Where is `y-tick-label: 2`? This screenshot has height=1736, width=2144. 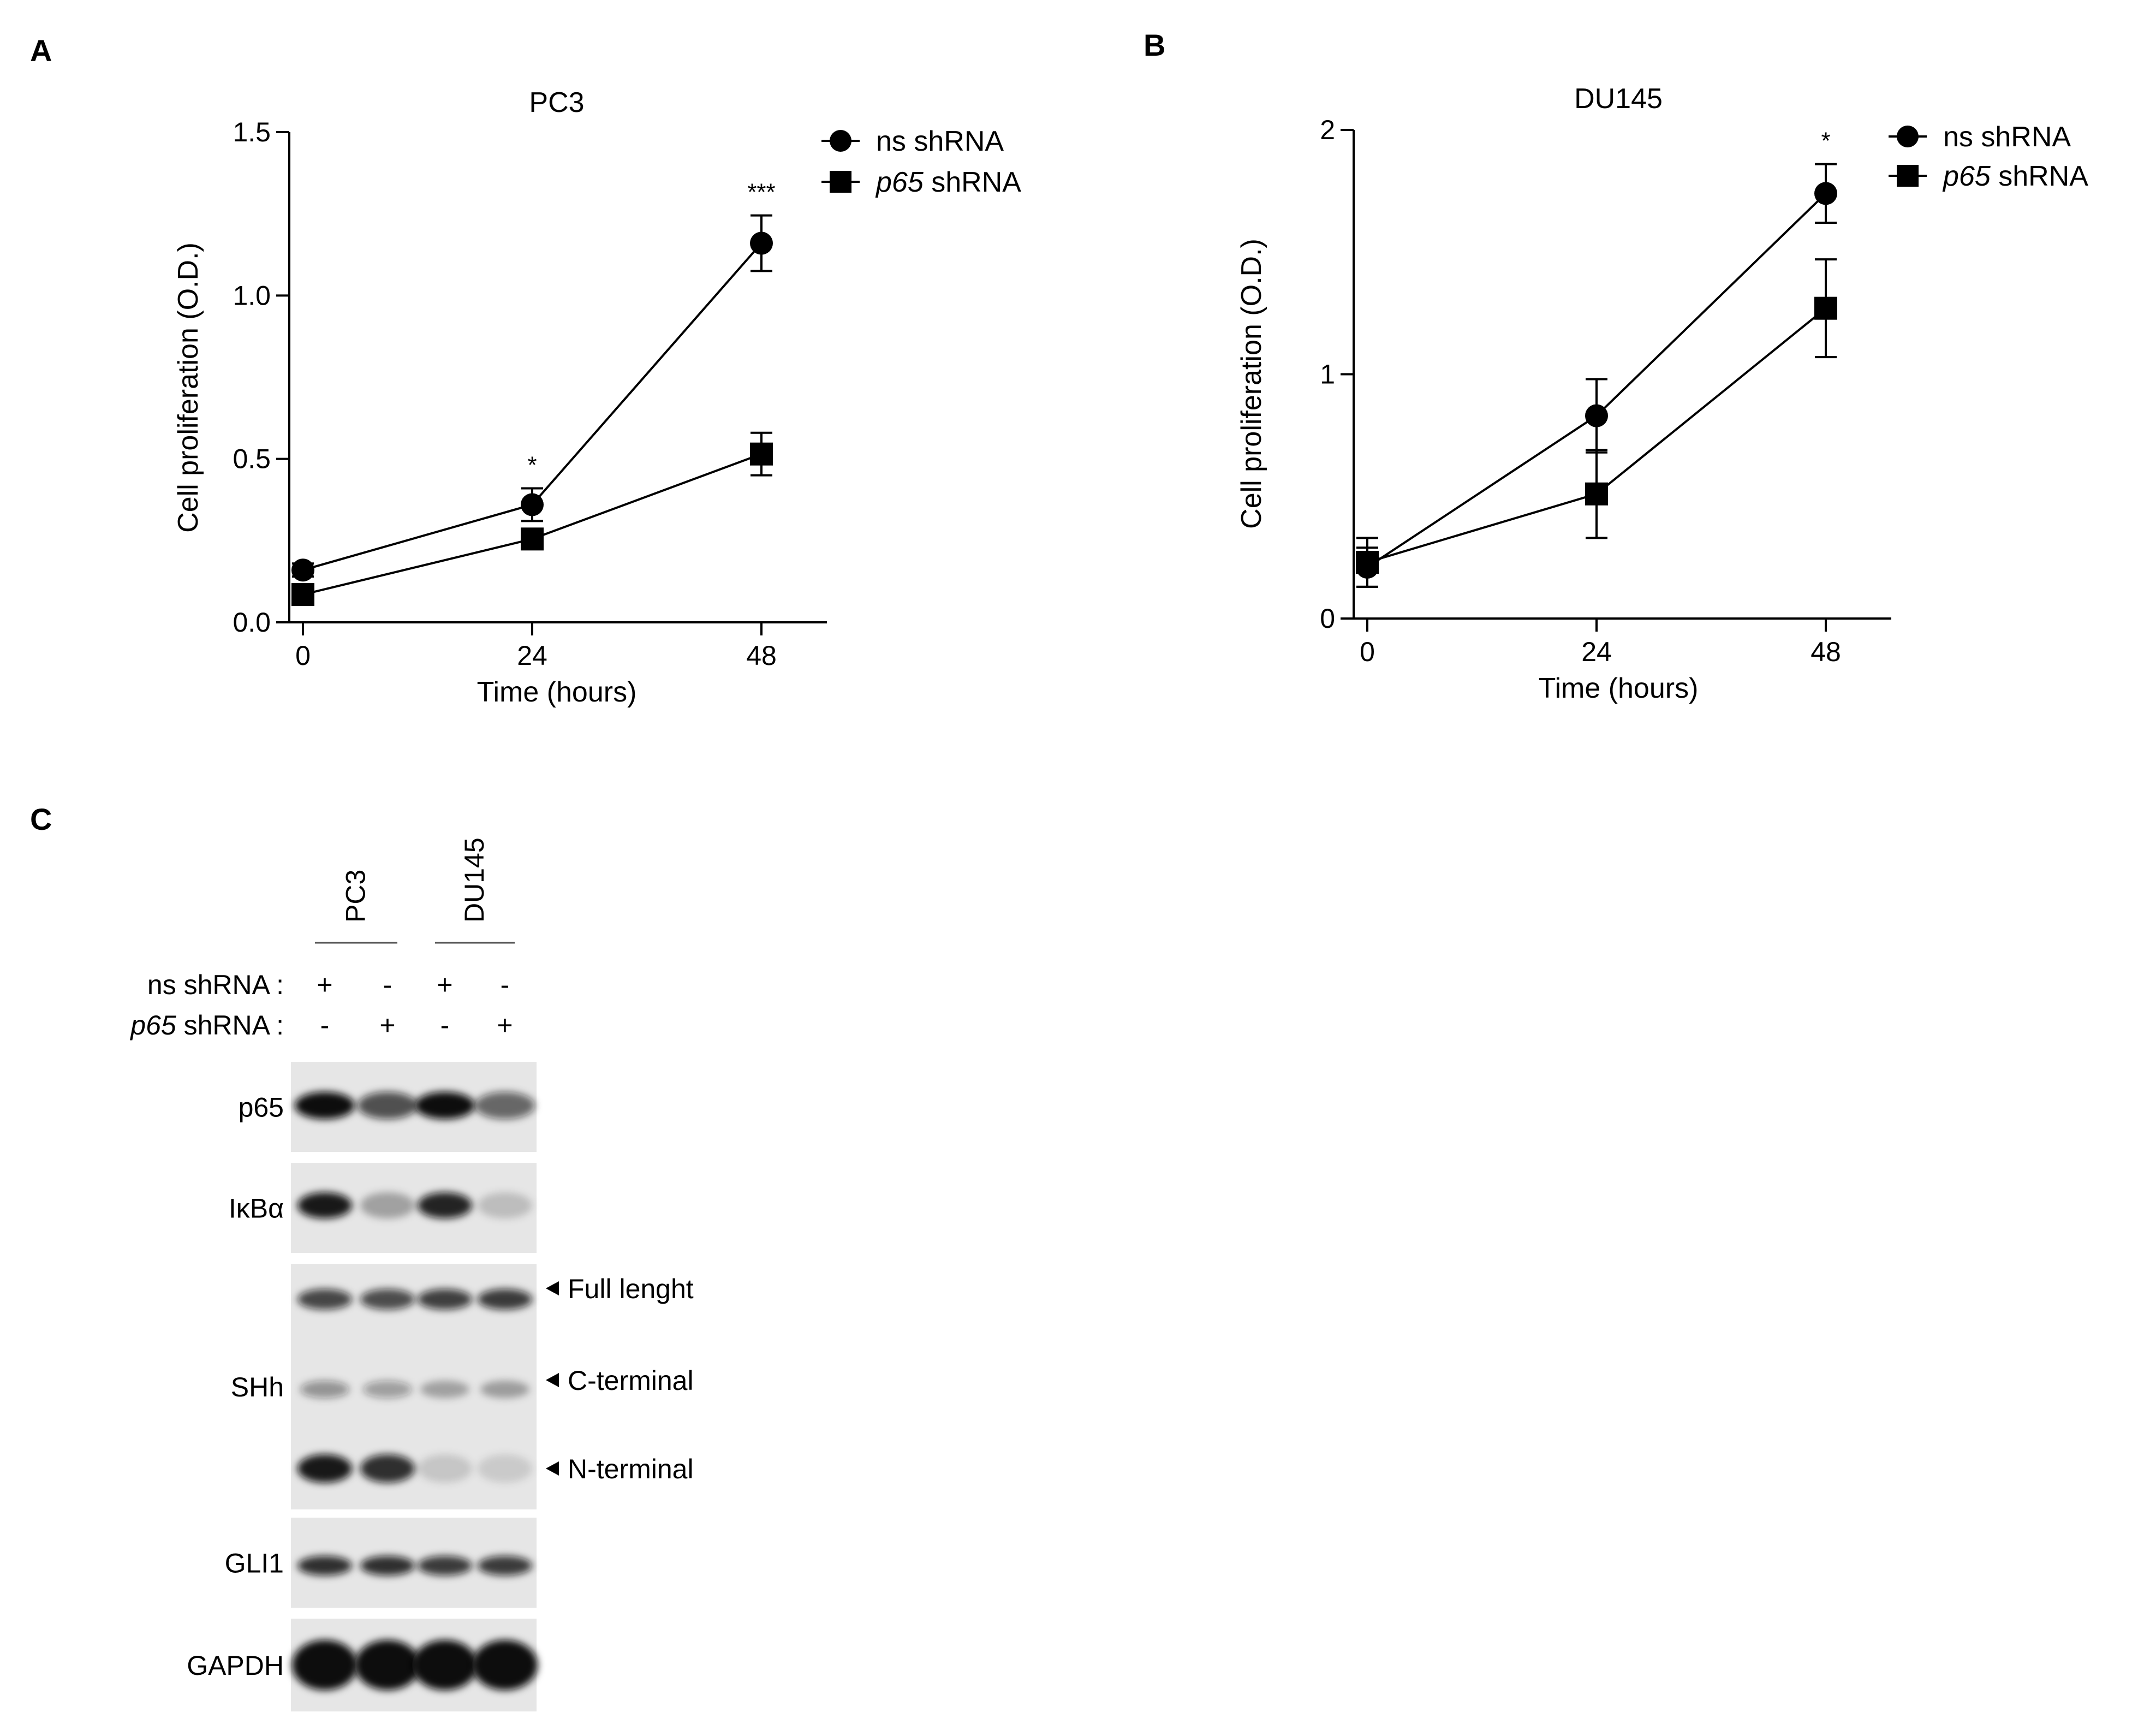 y-tick-label: 2 is located at coordinates (1327, 130).